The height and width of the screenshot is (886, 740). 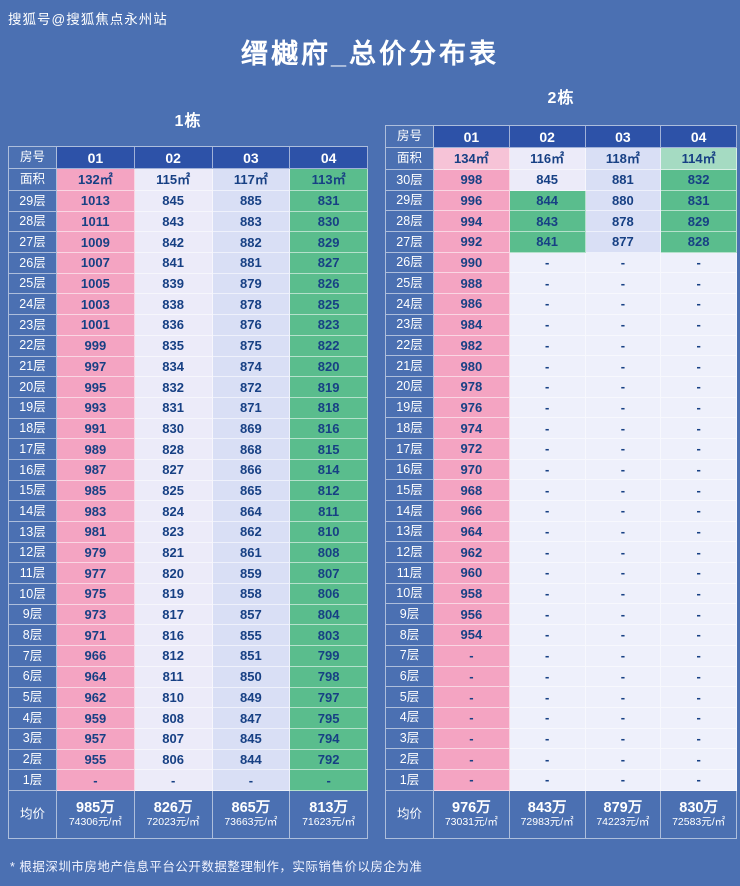 What do you see at coordinates (33, 636) in the screenshot?
I see `floor-label: 8层` at bounding box center [33, 636].